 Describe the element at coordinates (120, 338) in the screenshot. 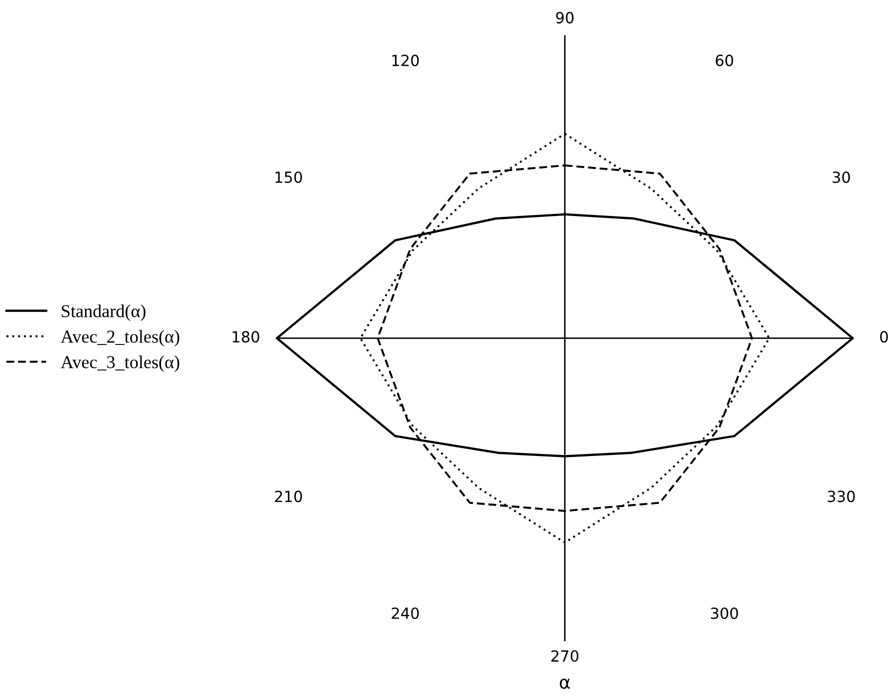

I see `legend-label: Avec_2_toles(α)` at that location.